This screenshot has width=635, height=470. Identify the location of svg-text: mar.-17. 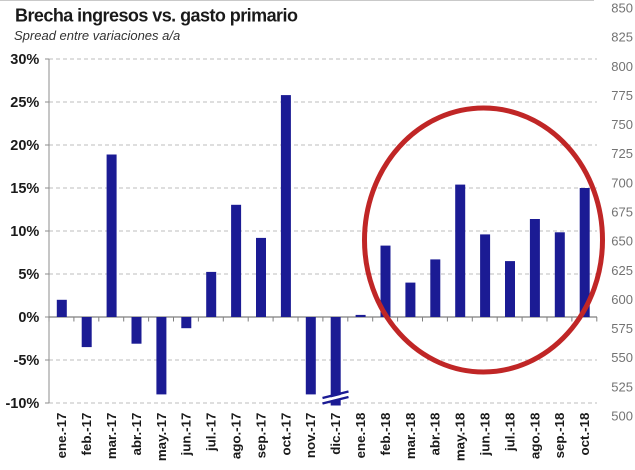
(111, 436).